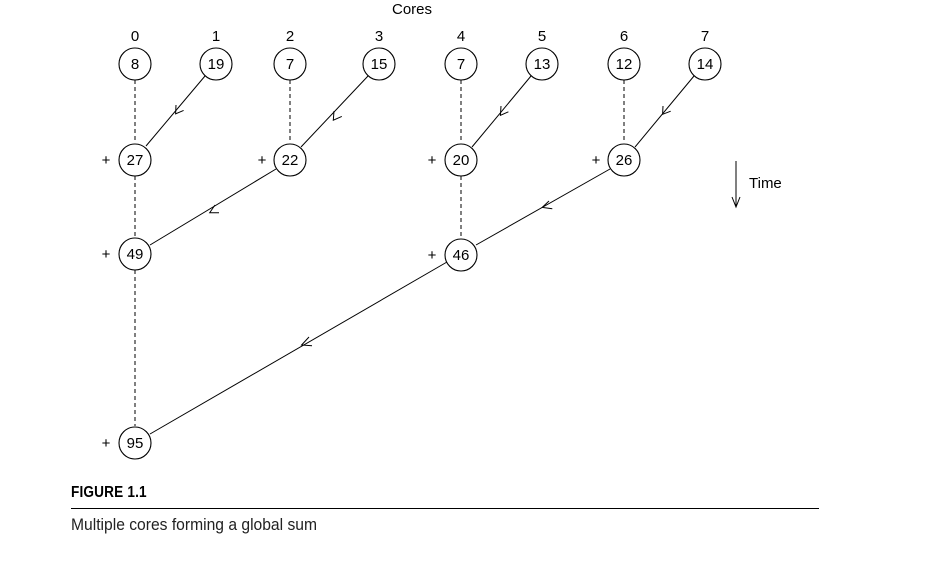 The width and height of the screenshot is (932, 569). What do you see at coordinates (337, 115) in the screenshot?
I see `send-arrow-15-to-22-head` at bounding box center [337, 115].